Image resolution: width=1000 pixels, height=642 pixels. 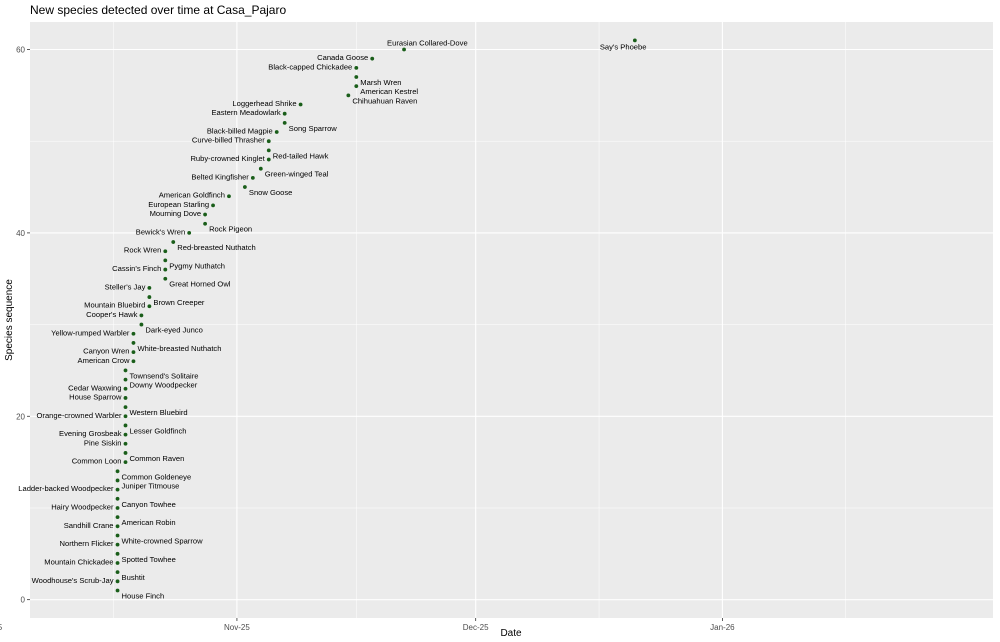 What do you see at coordinates (427, 43) in the screenshot?
I see `point-label: Eurasian Collared-Dove` at bounding box center [427, 43].